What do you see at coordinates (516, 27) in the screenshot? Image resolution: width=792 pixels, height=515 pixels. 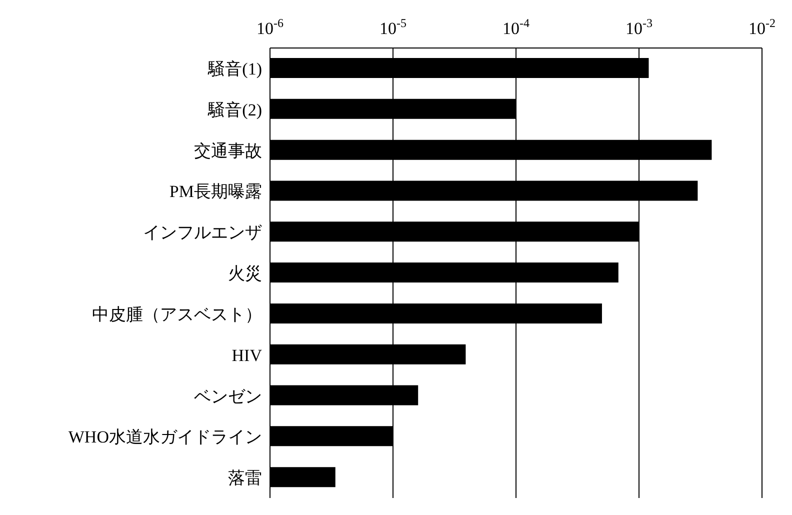 I see `x-tick-label: 10$^{-4}$` at bounding box center [516, 27].